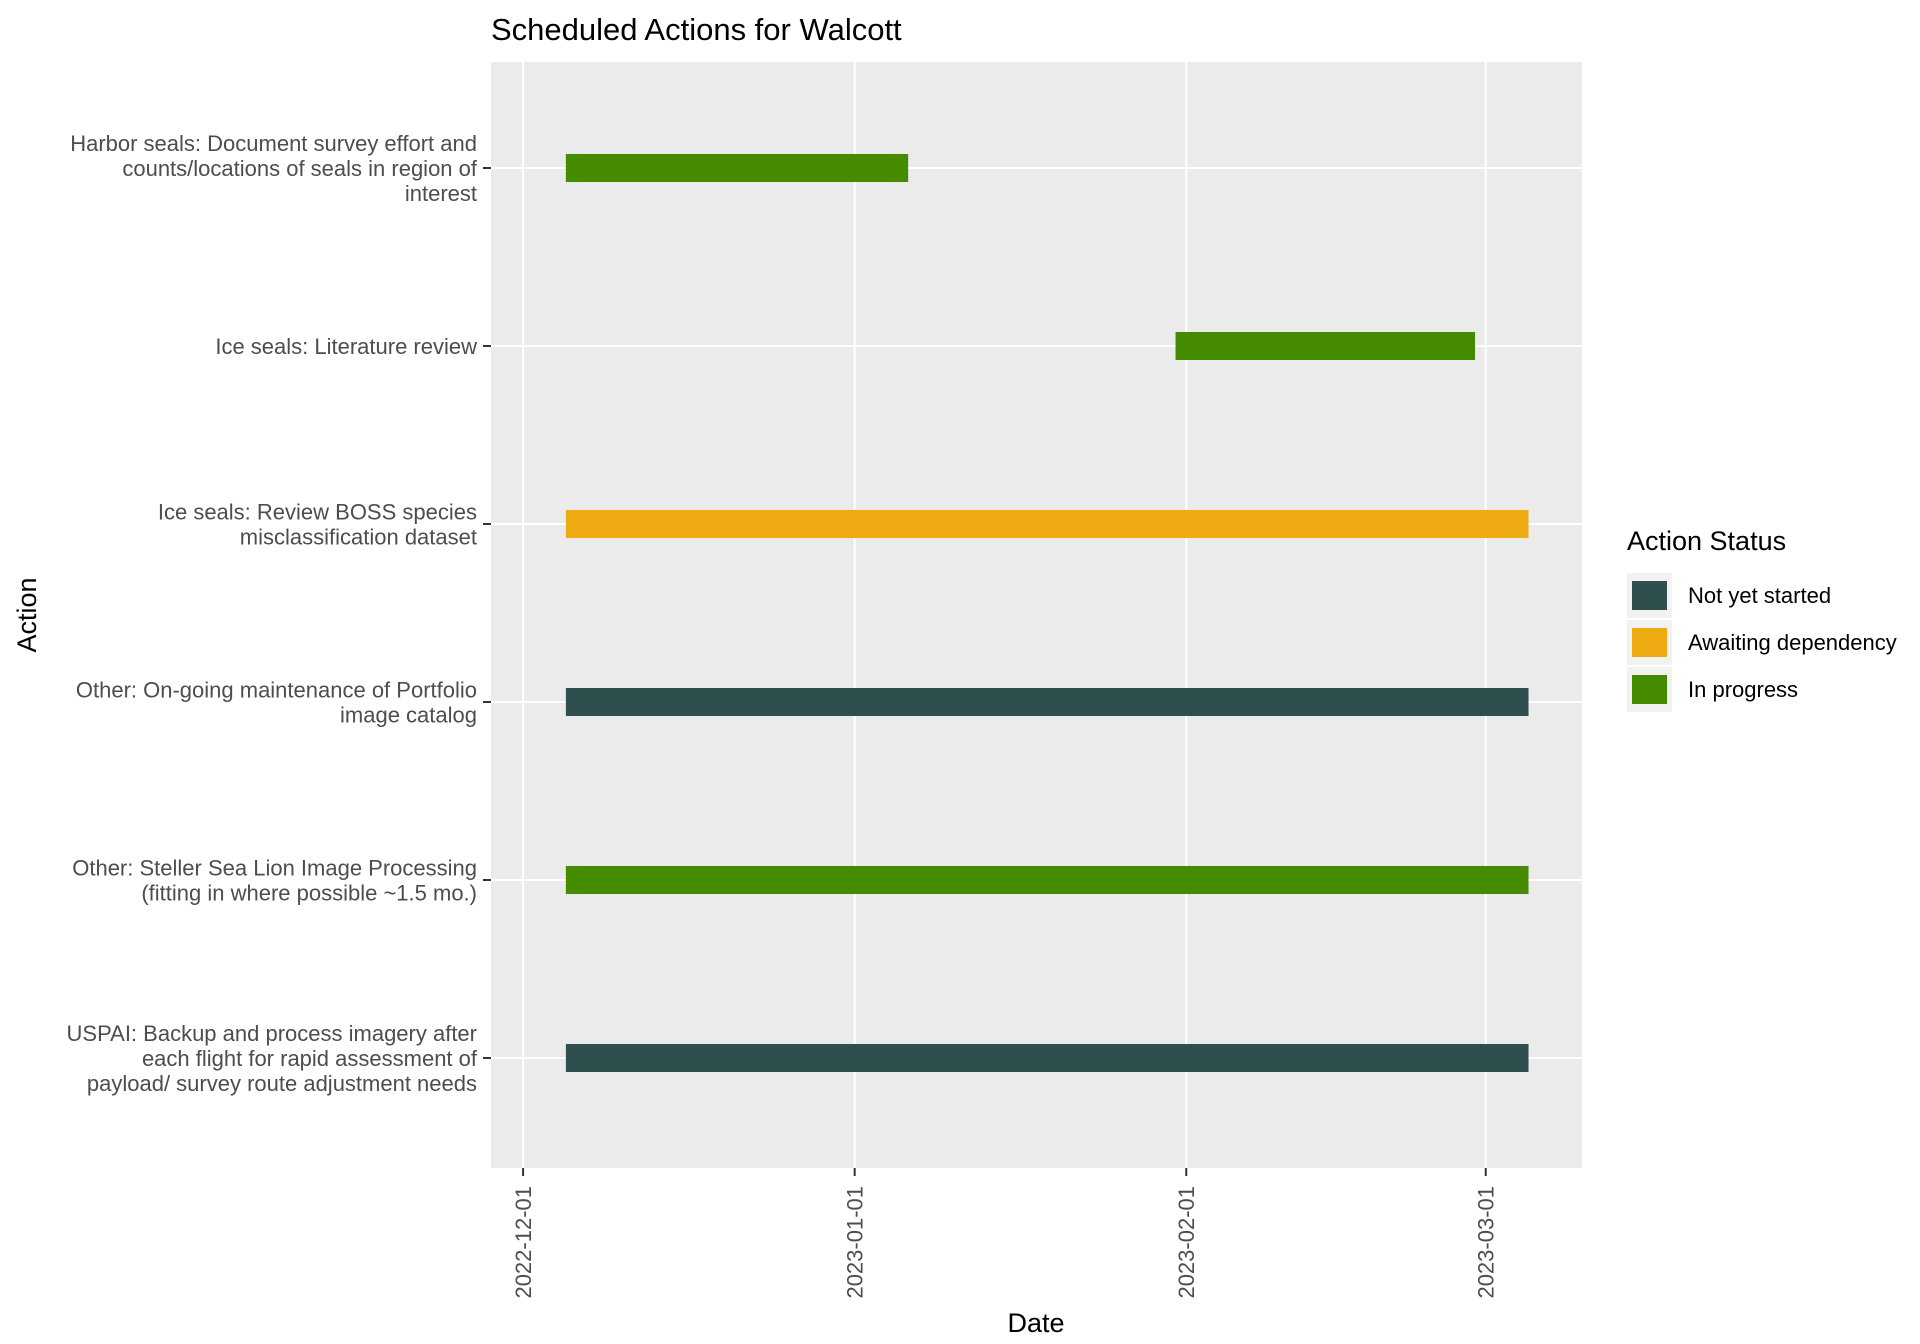 The height and width of the screenshot is (1344, 1920). Describe the element at coordinates (1186, 1242) in the screenshot. I see `x-tick-label: 2023-02-01` at that location.